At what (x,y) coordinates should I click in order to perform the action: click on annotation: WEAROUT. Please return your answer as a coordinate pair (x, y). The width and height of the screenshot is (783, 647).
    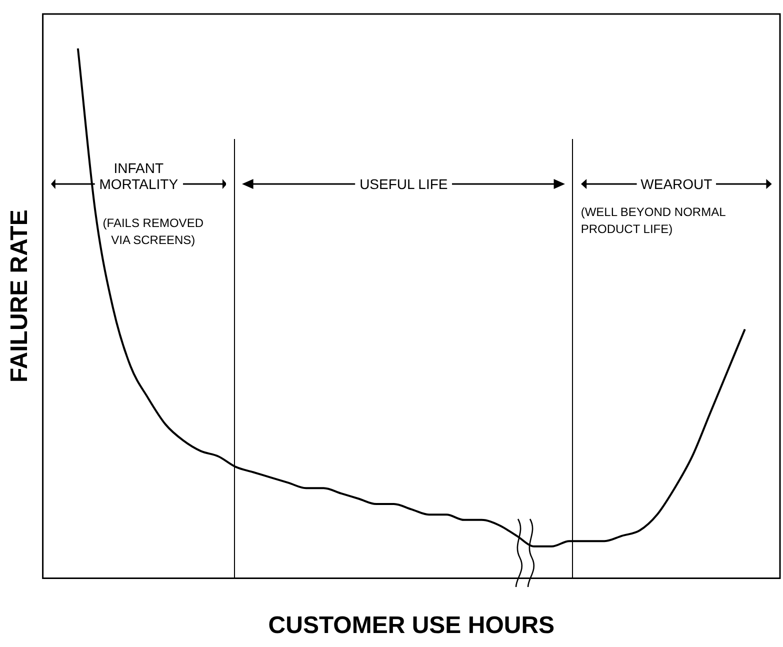
    Looking at the image, I should click on (677, 184).